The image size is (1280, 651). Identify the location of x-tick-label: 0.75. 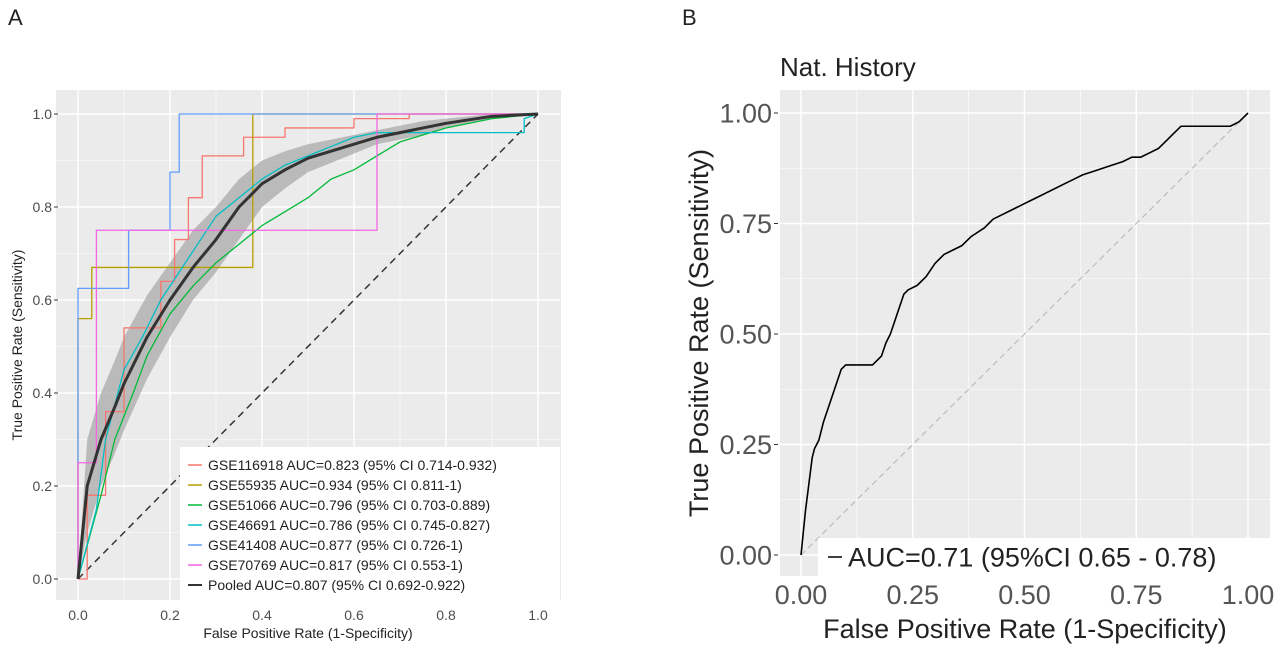
(1136, 595).